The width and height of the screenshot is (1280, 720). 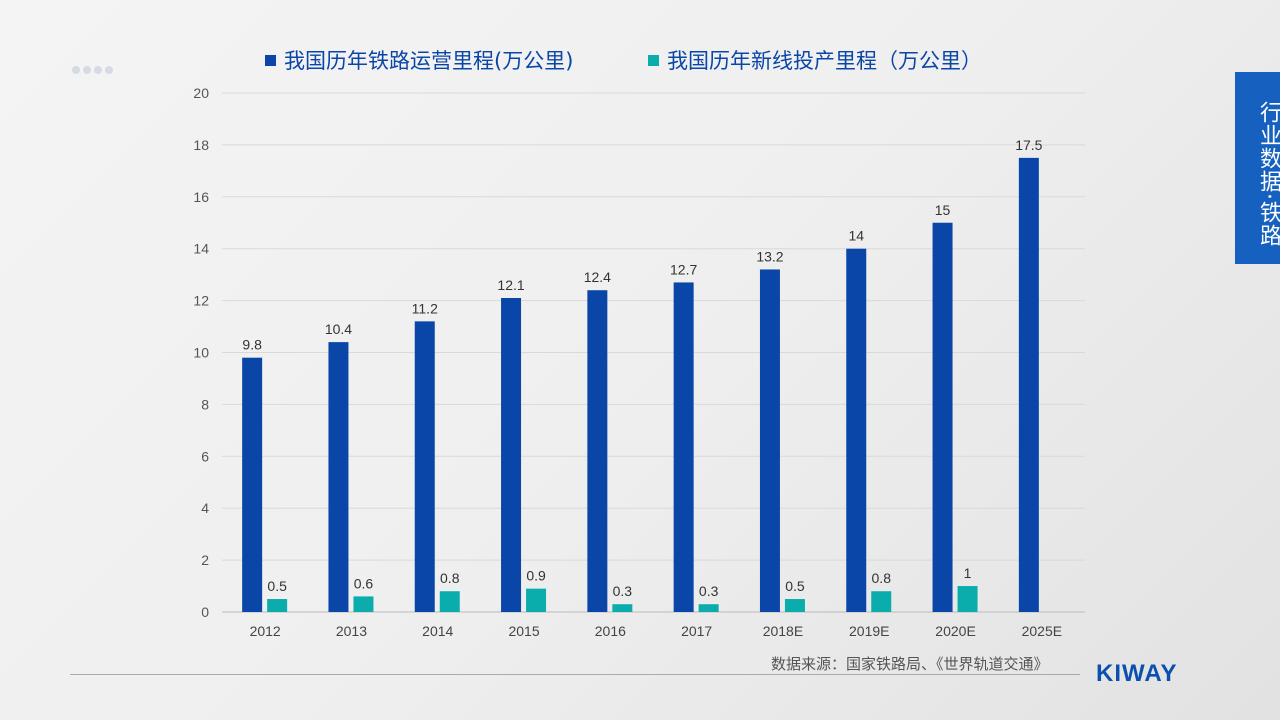 What do you see at coordinates (252, 345) in the screenshot?
I see `data-label: 9.8` at bounding box center [252, 345].